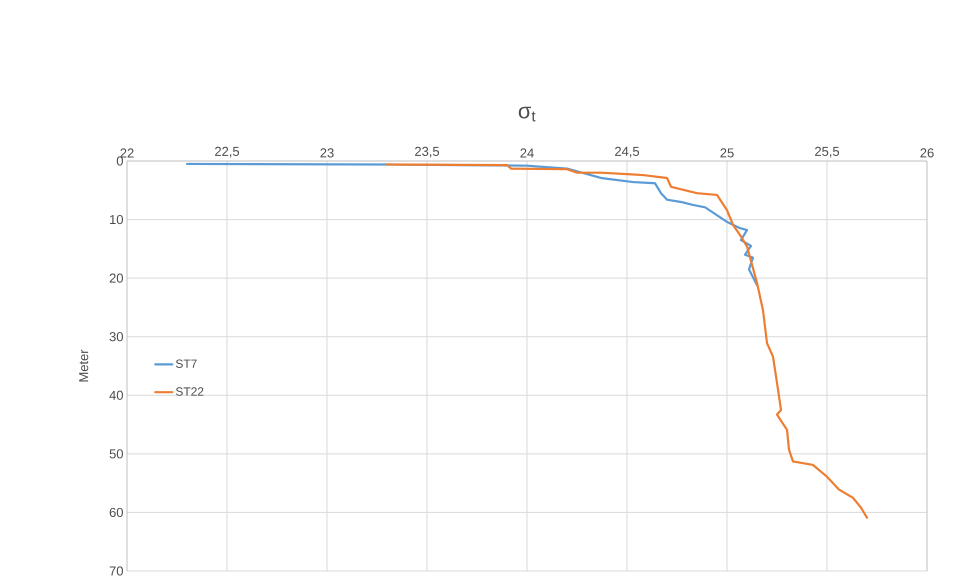 This screenshot has height=580, width=957. I want to click on y-tick-label: 70, so click(116, 571).